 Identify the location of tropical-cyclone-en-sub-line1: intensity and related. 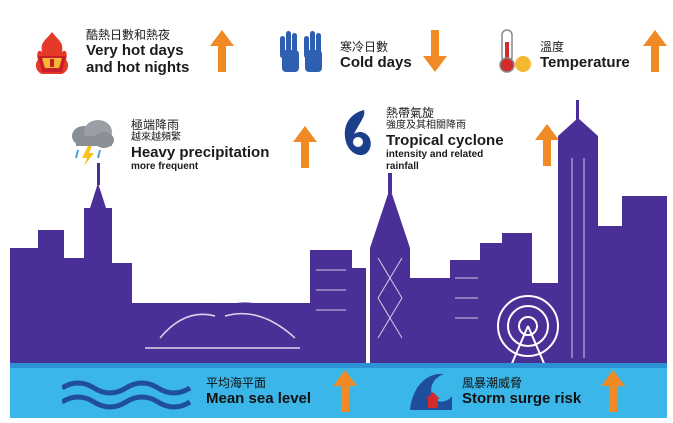
(435, 154).